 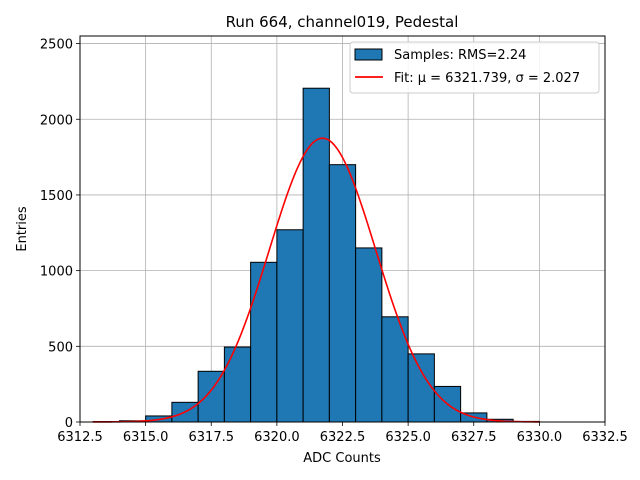 I want to click on y-tick-label: 500, so click(x=60, y=347).